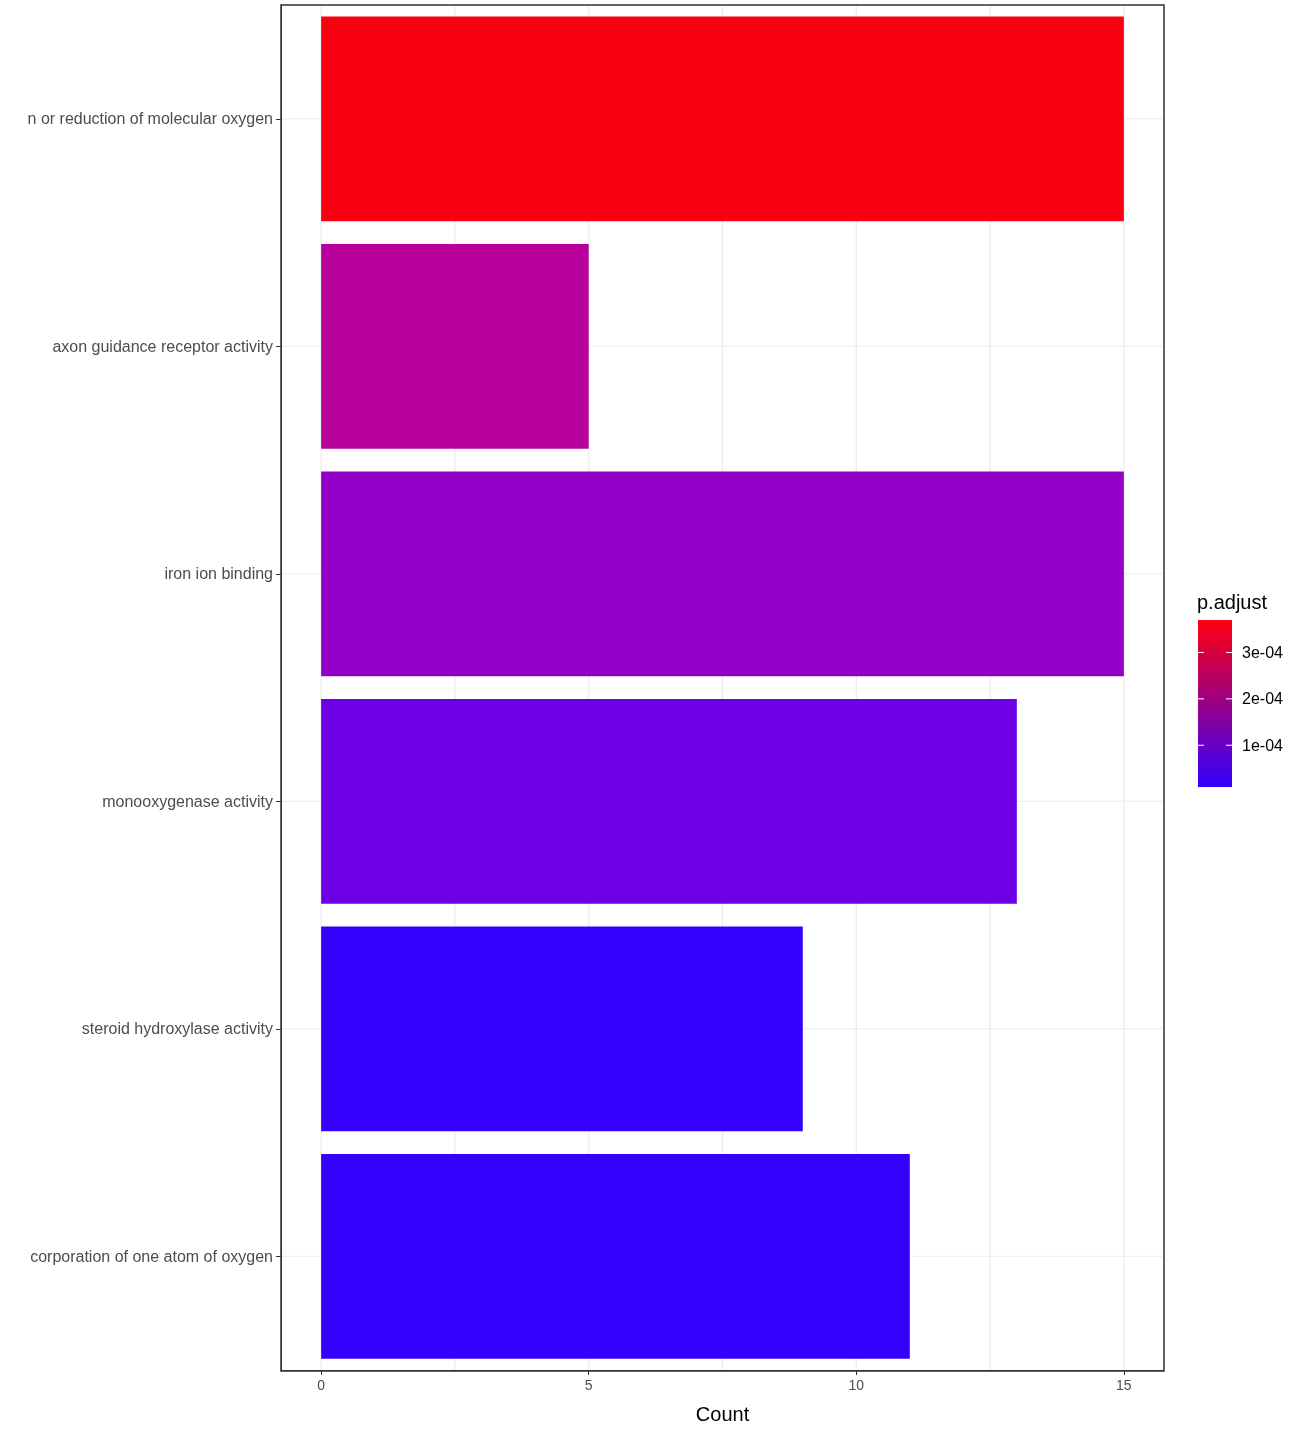  Describe the element at coordinates (151, 1256) in the screenshot. I see `y-tick-label: corporation of one atom of oxygen` at that location.